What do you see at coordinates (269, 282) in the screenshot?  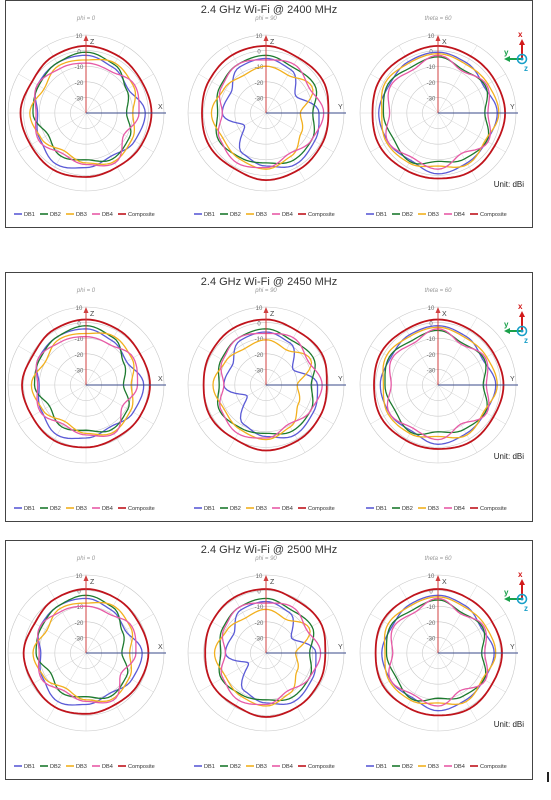 I see `panel-title: 2.4 GHz Wi-Fi @ 2450 MHz` at bounding box center [269, 282].